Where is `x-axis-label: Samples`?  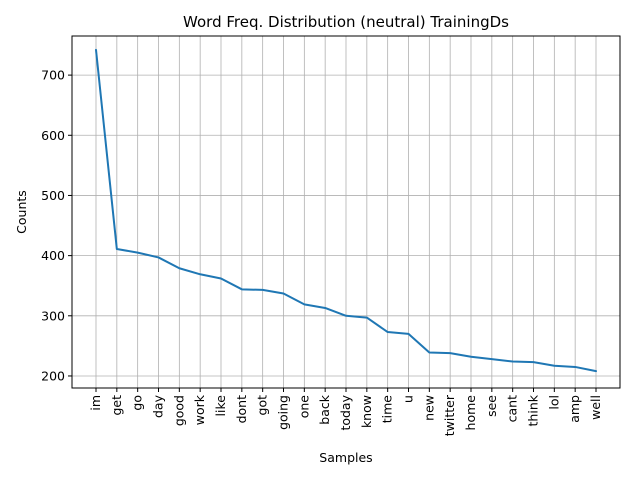
x-axis-label: Samples is located at coordinates (345, 457).